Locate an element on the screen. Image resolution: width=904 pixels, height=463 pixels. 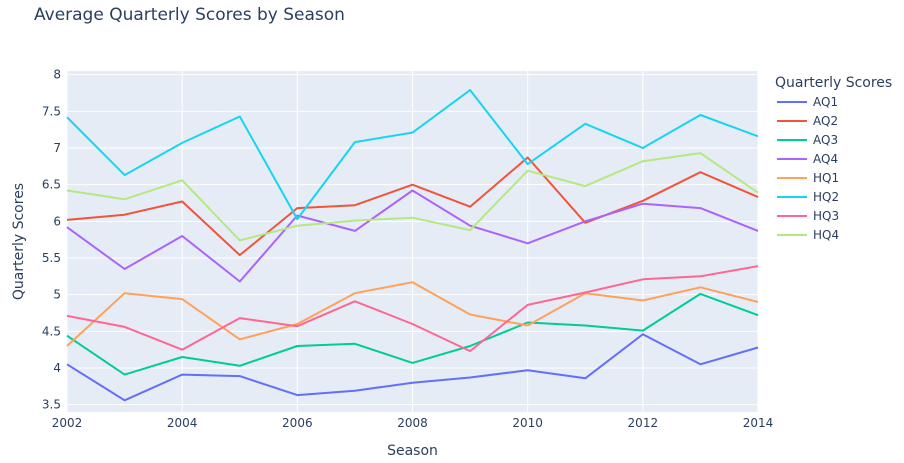
y-tick-label: 4.5 is located at coordinates (51, 331).